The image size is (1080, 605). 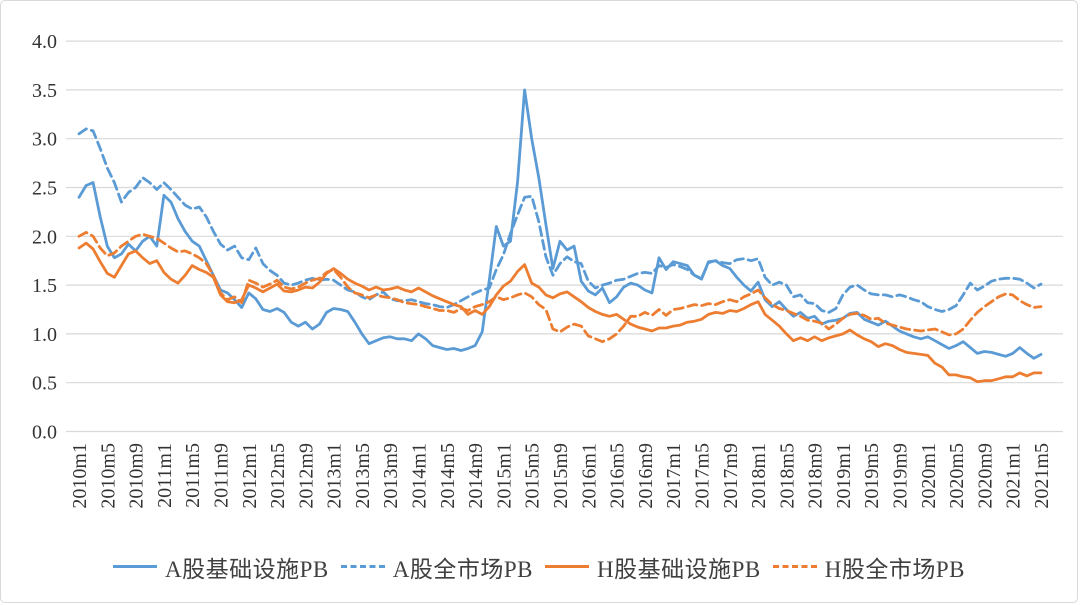 What do you see at coordinates (250, 476) in the screenshot?
I see `x-tick-label: 2012m1` at bounding box center [250, 476].